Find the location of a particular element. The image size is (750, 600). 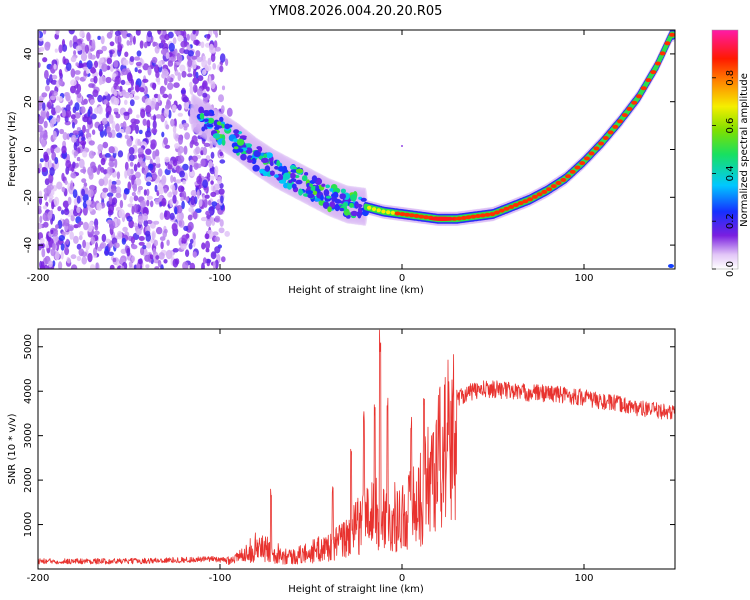

spectrogram-y-tick-label: -40 is located at coordinates (28, 245).